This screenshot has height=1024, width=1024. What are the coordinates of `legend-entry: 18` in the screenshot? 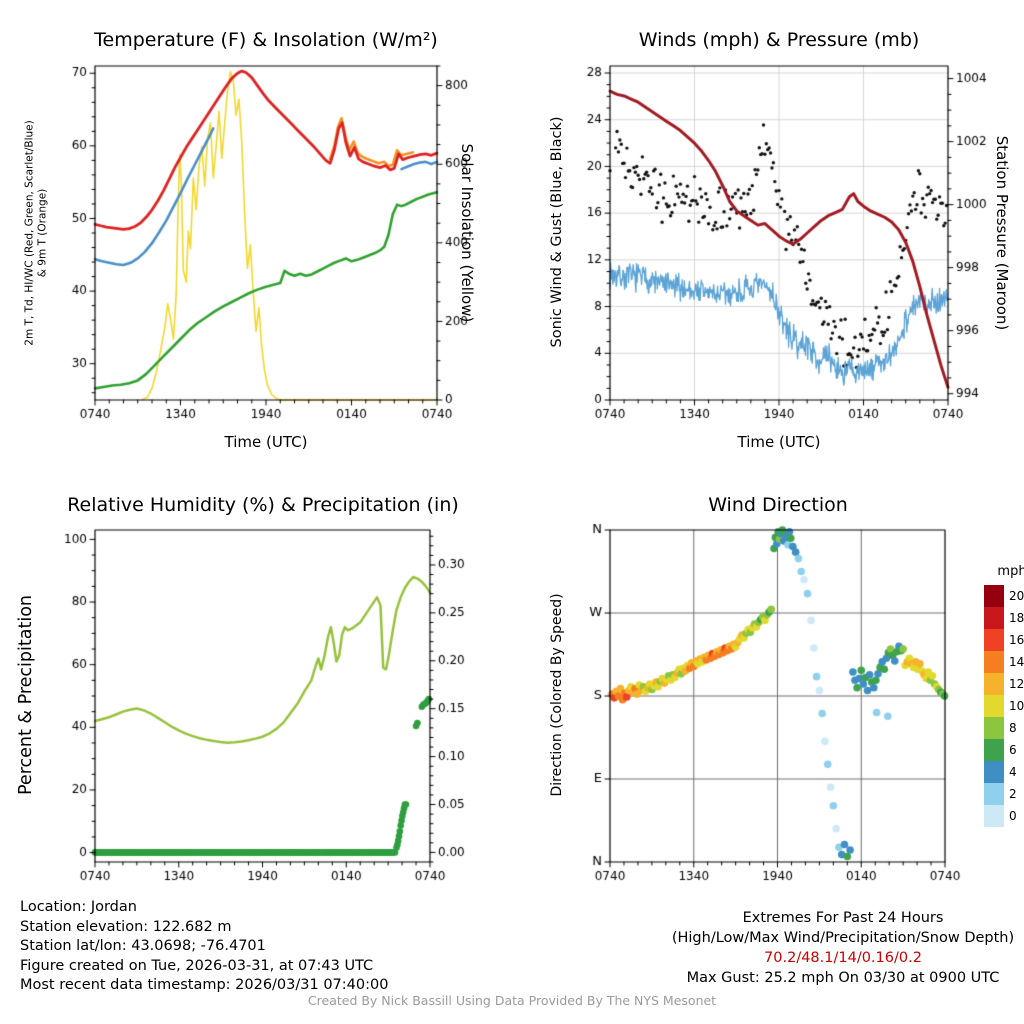 It's located at (1004, 618).